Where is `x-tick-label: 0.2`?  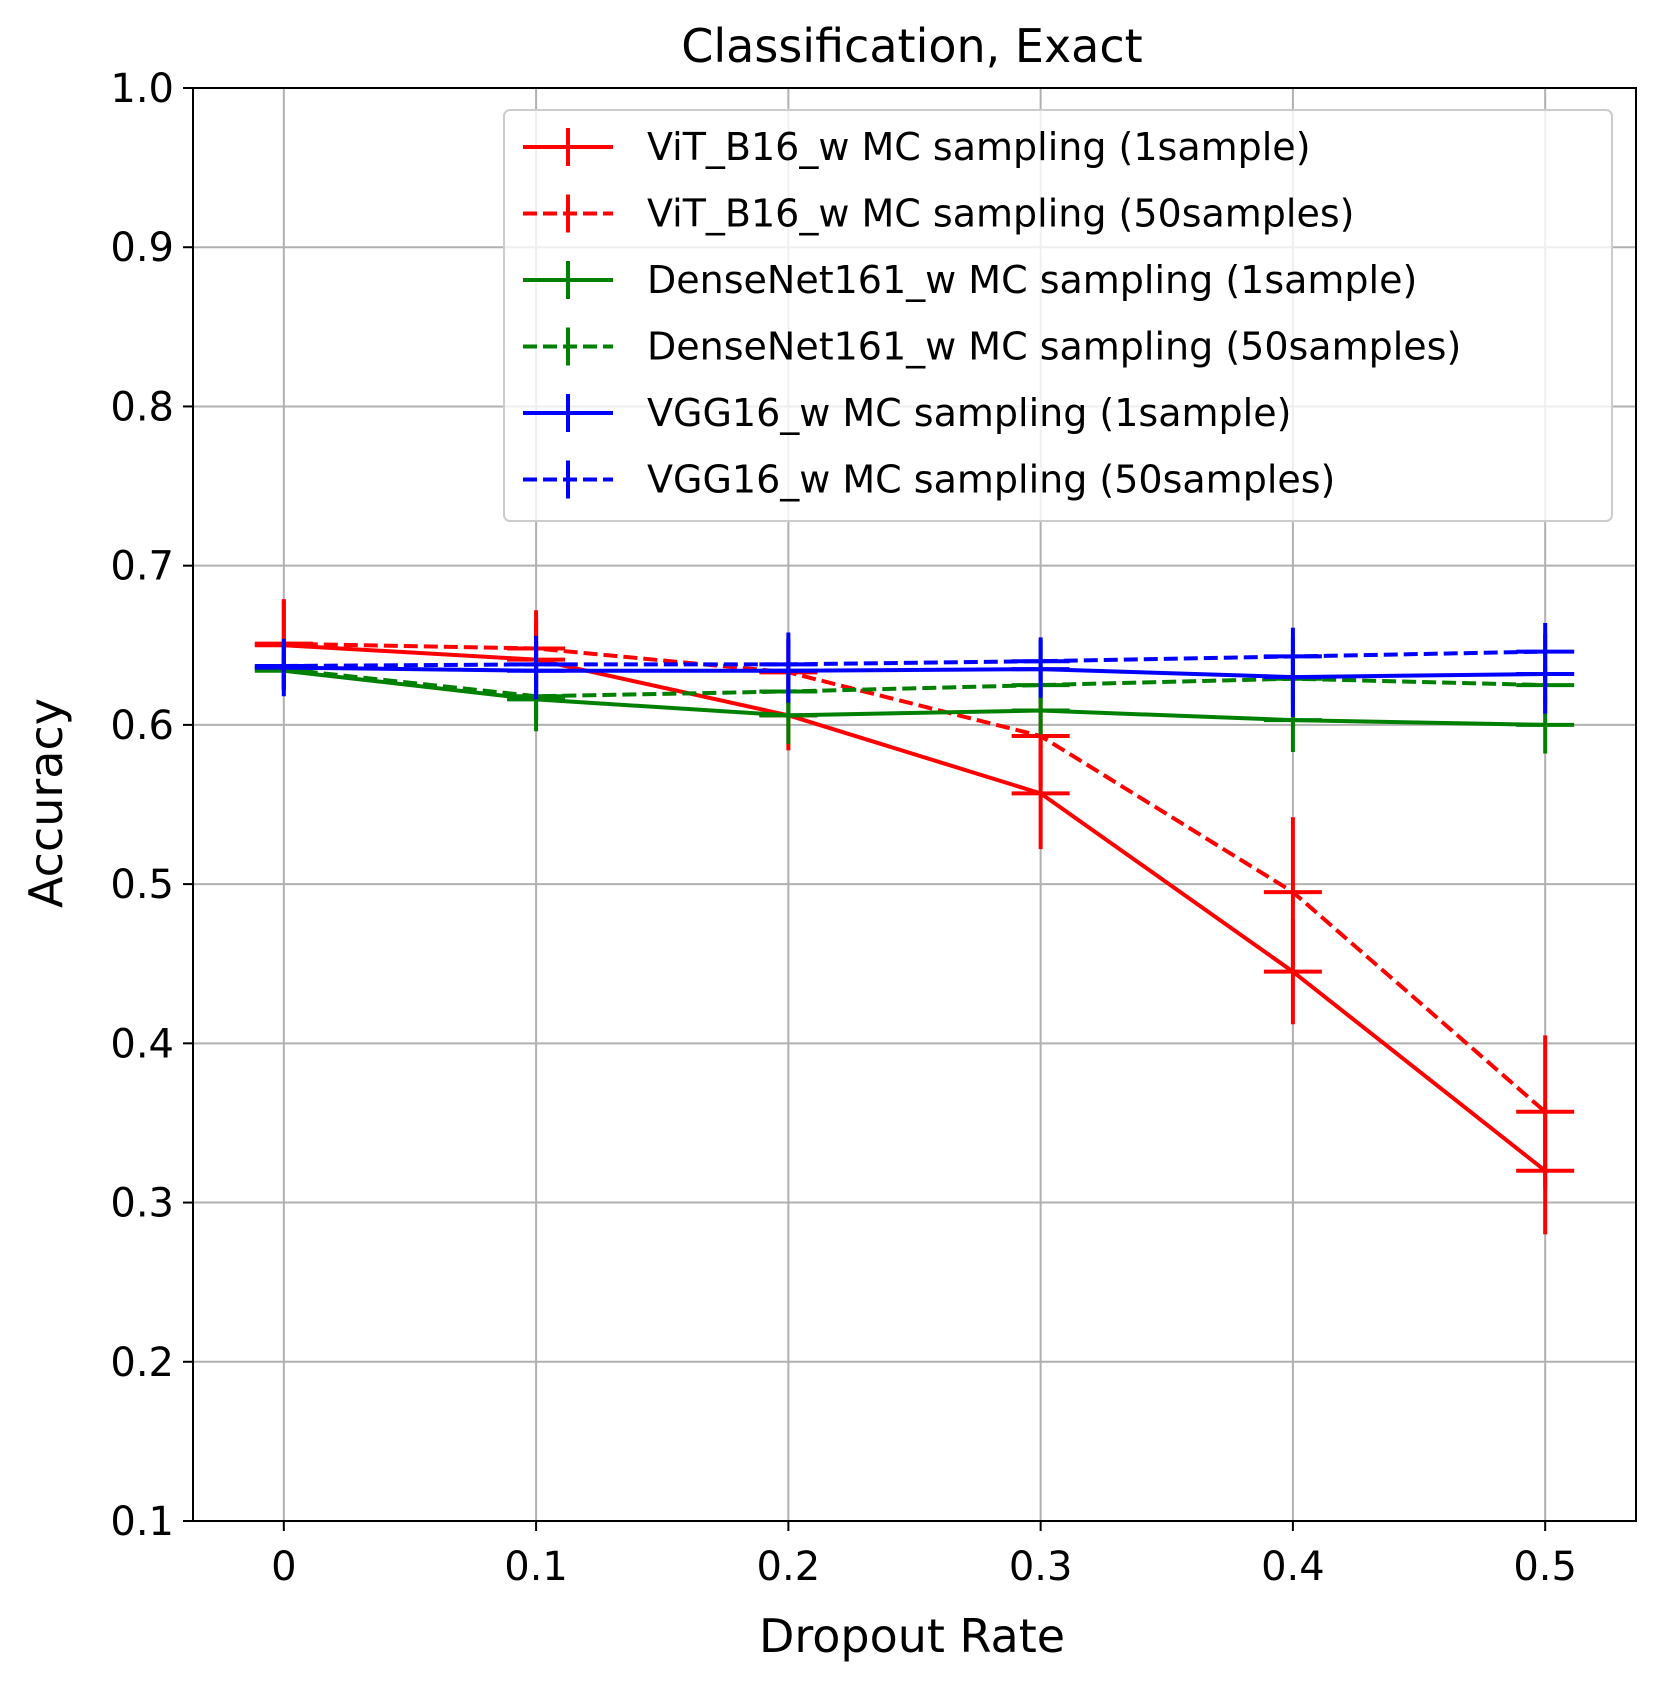 x-tick-label: 0.2 is located at coordinates (789, 1567).